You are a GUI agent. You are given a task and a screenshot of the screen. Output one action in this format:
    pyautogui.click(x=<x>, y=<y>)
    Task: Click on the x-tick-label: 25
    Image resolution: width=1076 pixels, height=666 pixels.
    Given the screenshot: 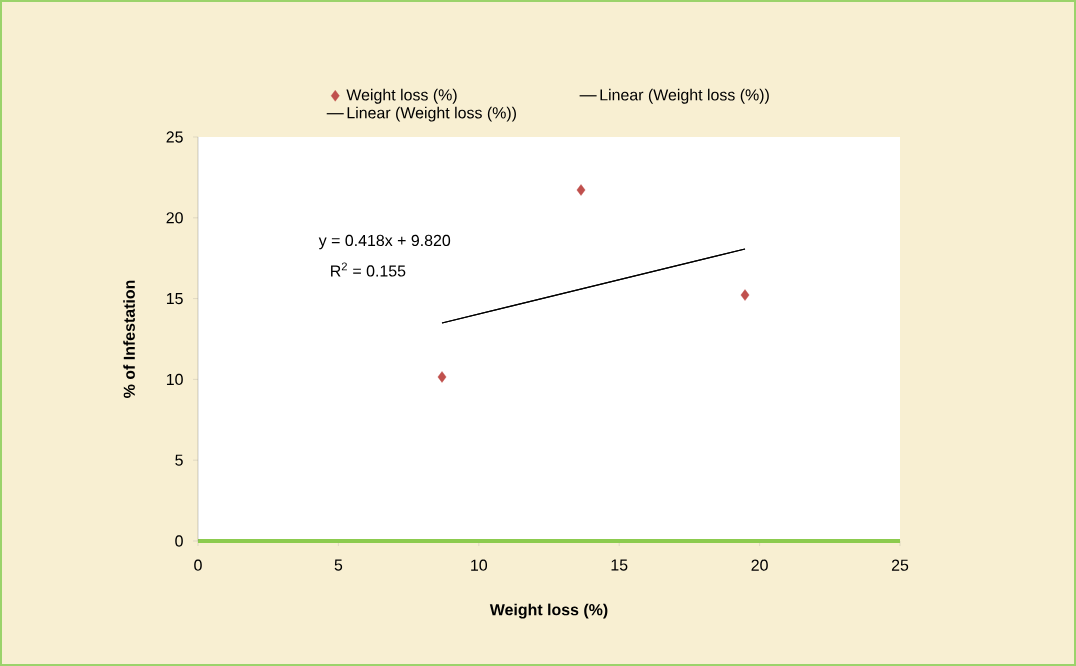 What is the action you would take?
    pyautogui.click(x=900, y=565)
    